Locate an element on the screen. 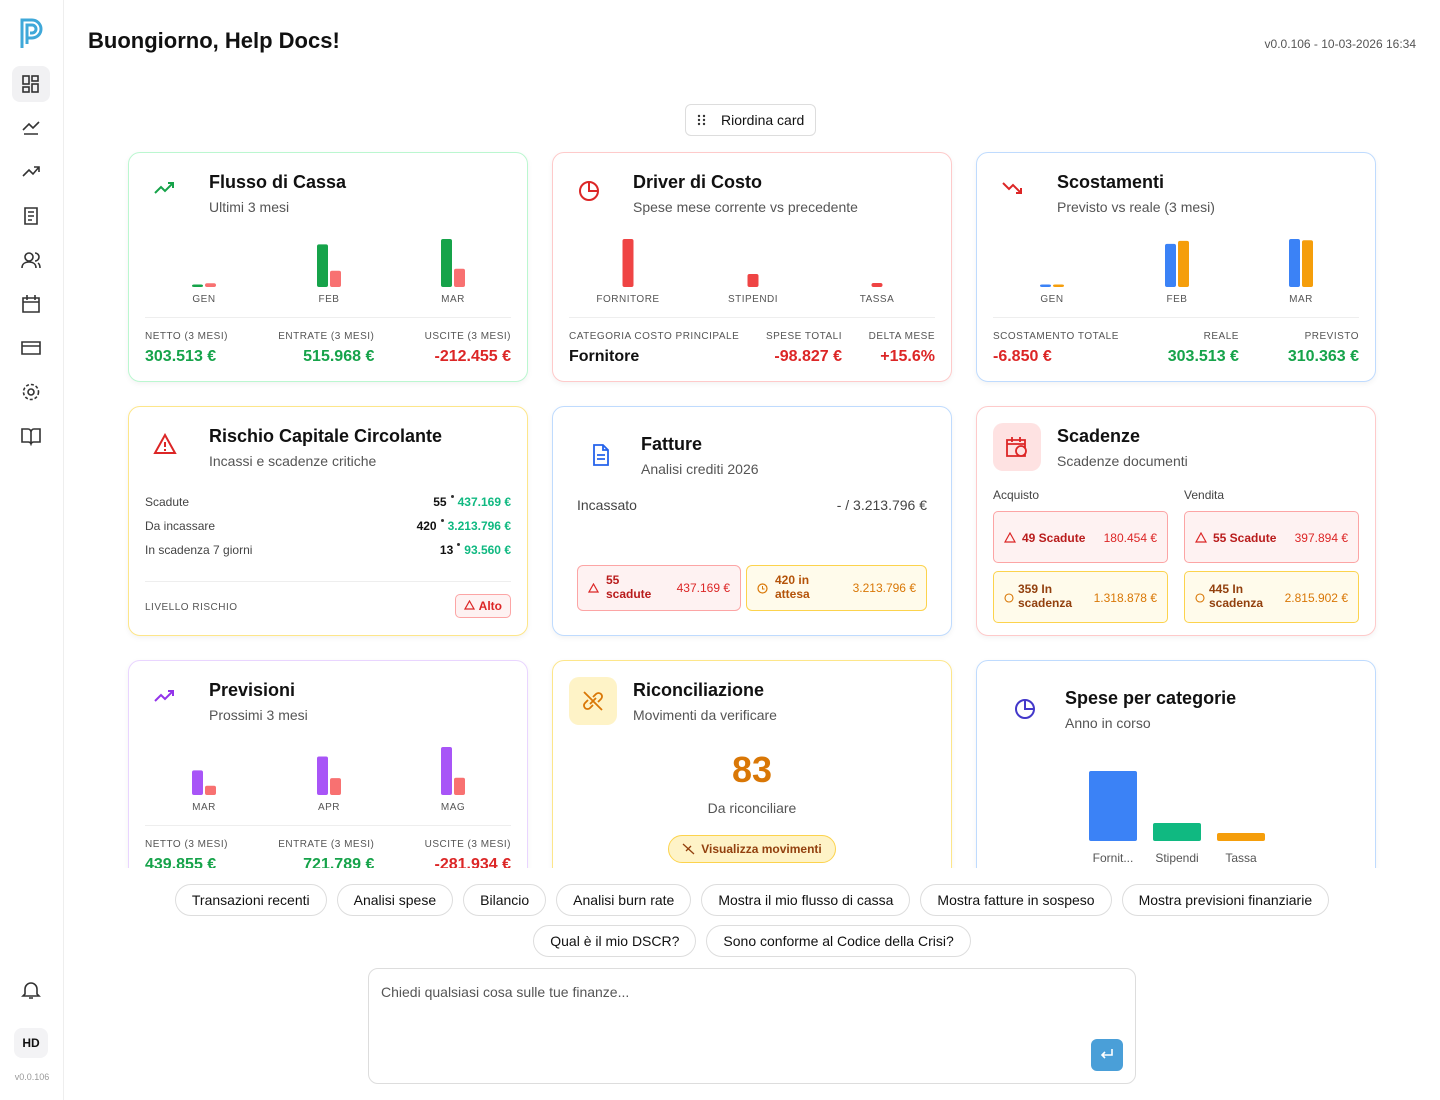  suggestion-chip: Mostra il mio flusso di cassa is located at coordinates (806, 900).